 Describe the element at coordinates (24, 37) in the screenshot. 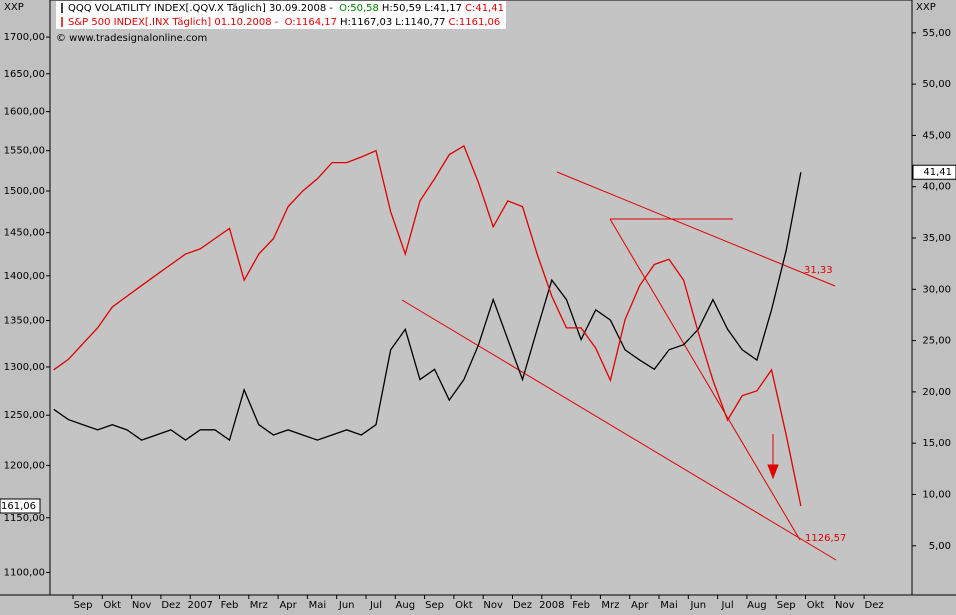

I see `y-tick-label: 1700,00` at that location.